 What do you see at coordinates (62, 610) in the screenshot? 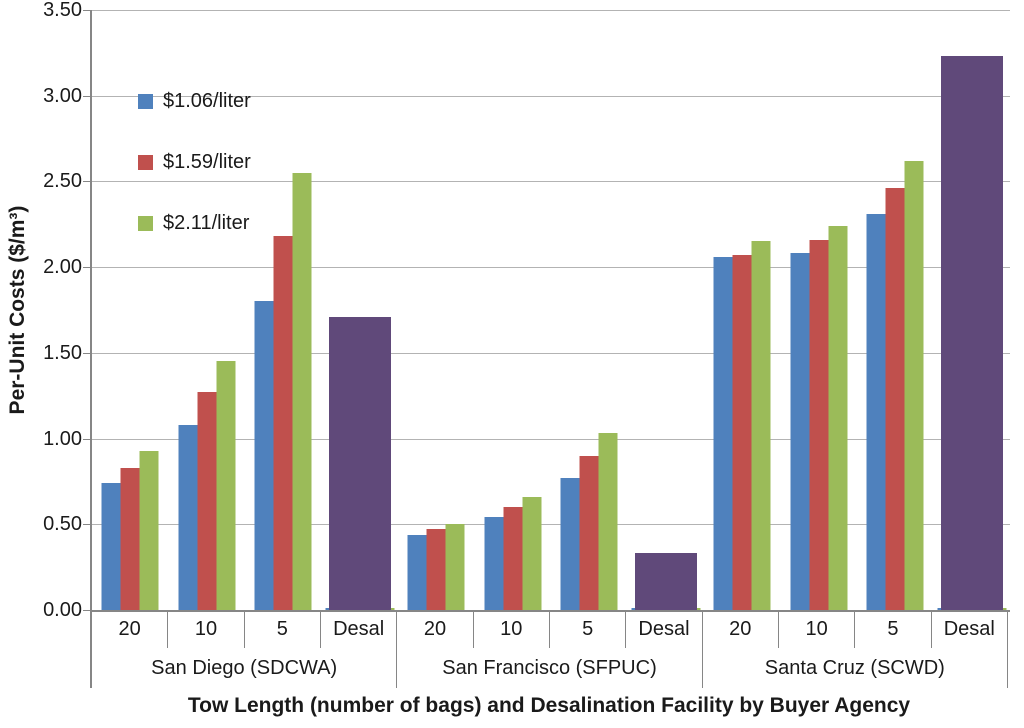
I see `y-axis-tick-label: 0.00` at bounding box center [62, 610].